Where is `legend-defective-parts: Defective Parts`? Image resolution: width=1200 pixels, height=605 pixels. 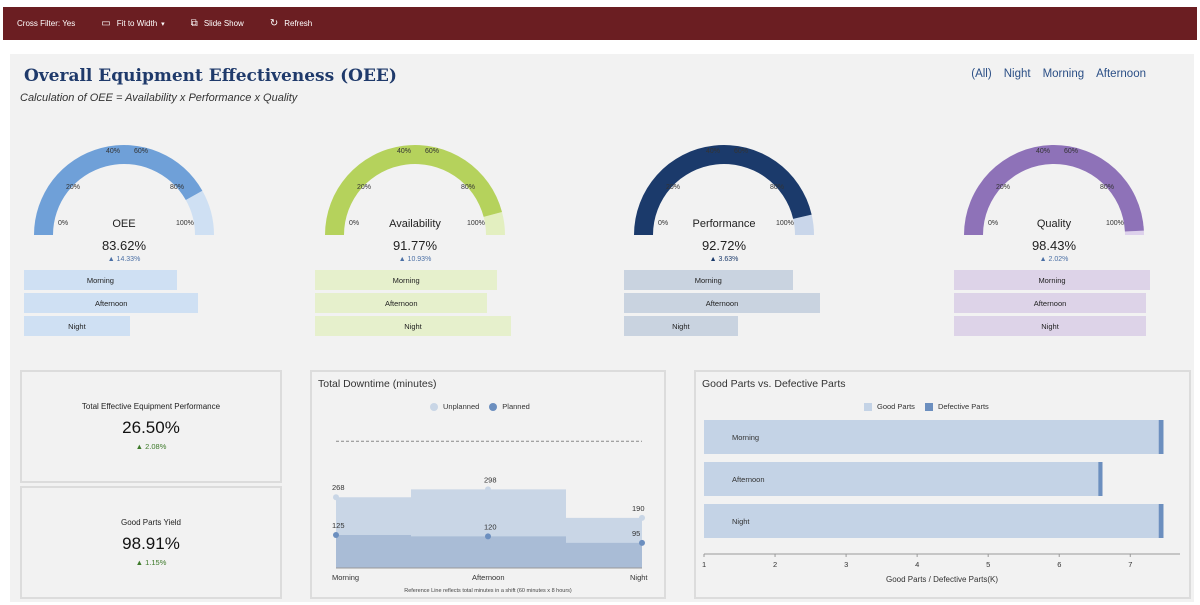 legend-defective-parts: Defective Parts is located at coordinates (956, 406).